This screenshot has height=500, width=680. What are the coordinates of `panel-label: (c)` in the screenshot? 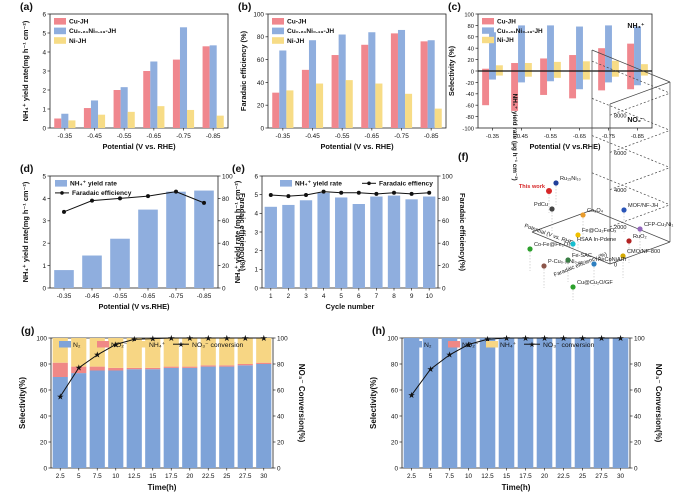 It's located at (454, 7).